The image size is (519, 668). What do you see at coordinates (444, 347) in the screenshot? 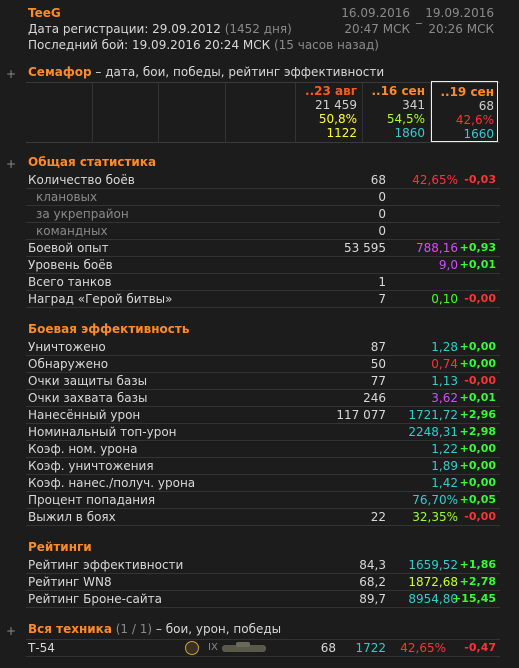
I see `stat-average: 1,28` at bounding box center [444, 347].